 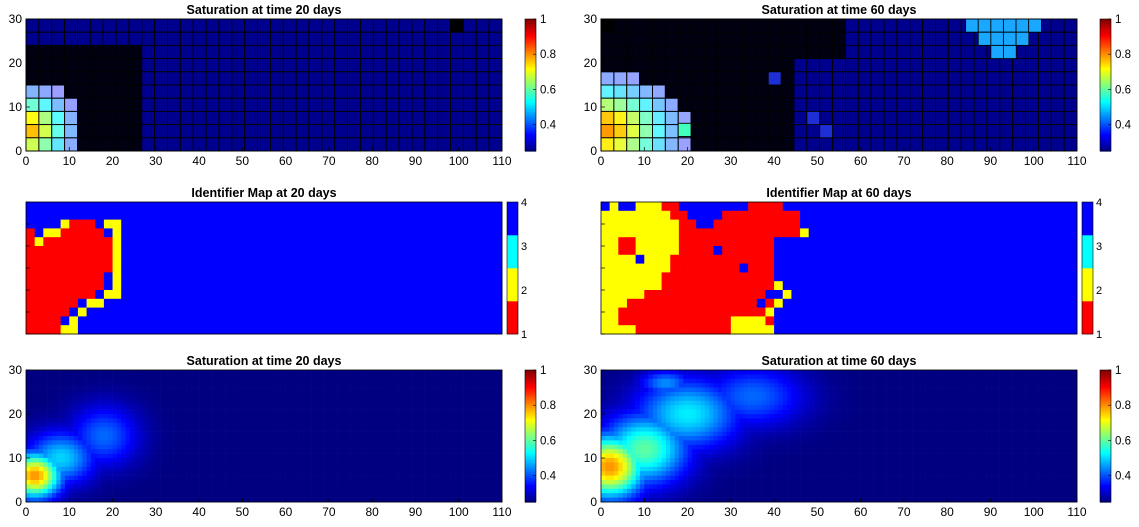 What do you see at coordinates (530, 27) in the screenshot?
I see `colorbar-segment` at bounding box center [530, 27].